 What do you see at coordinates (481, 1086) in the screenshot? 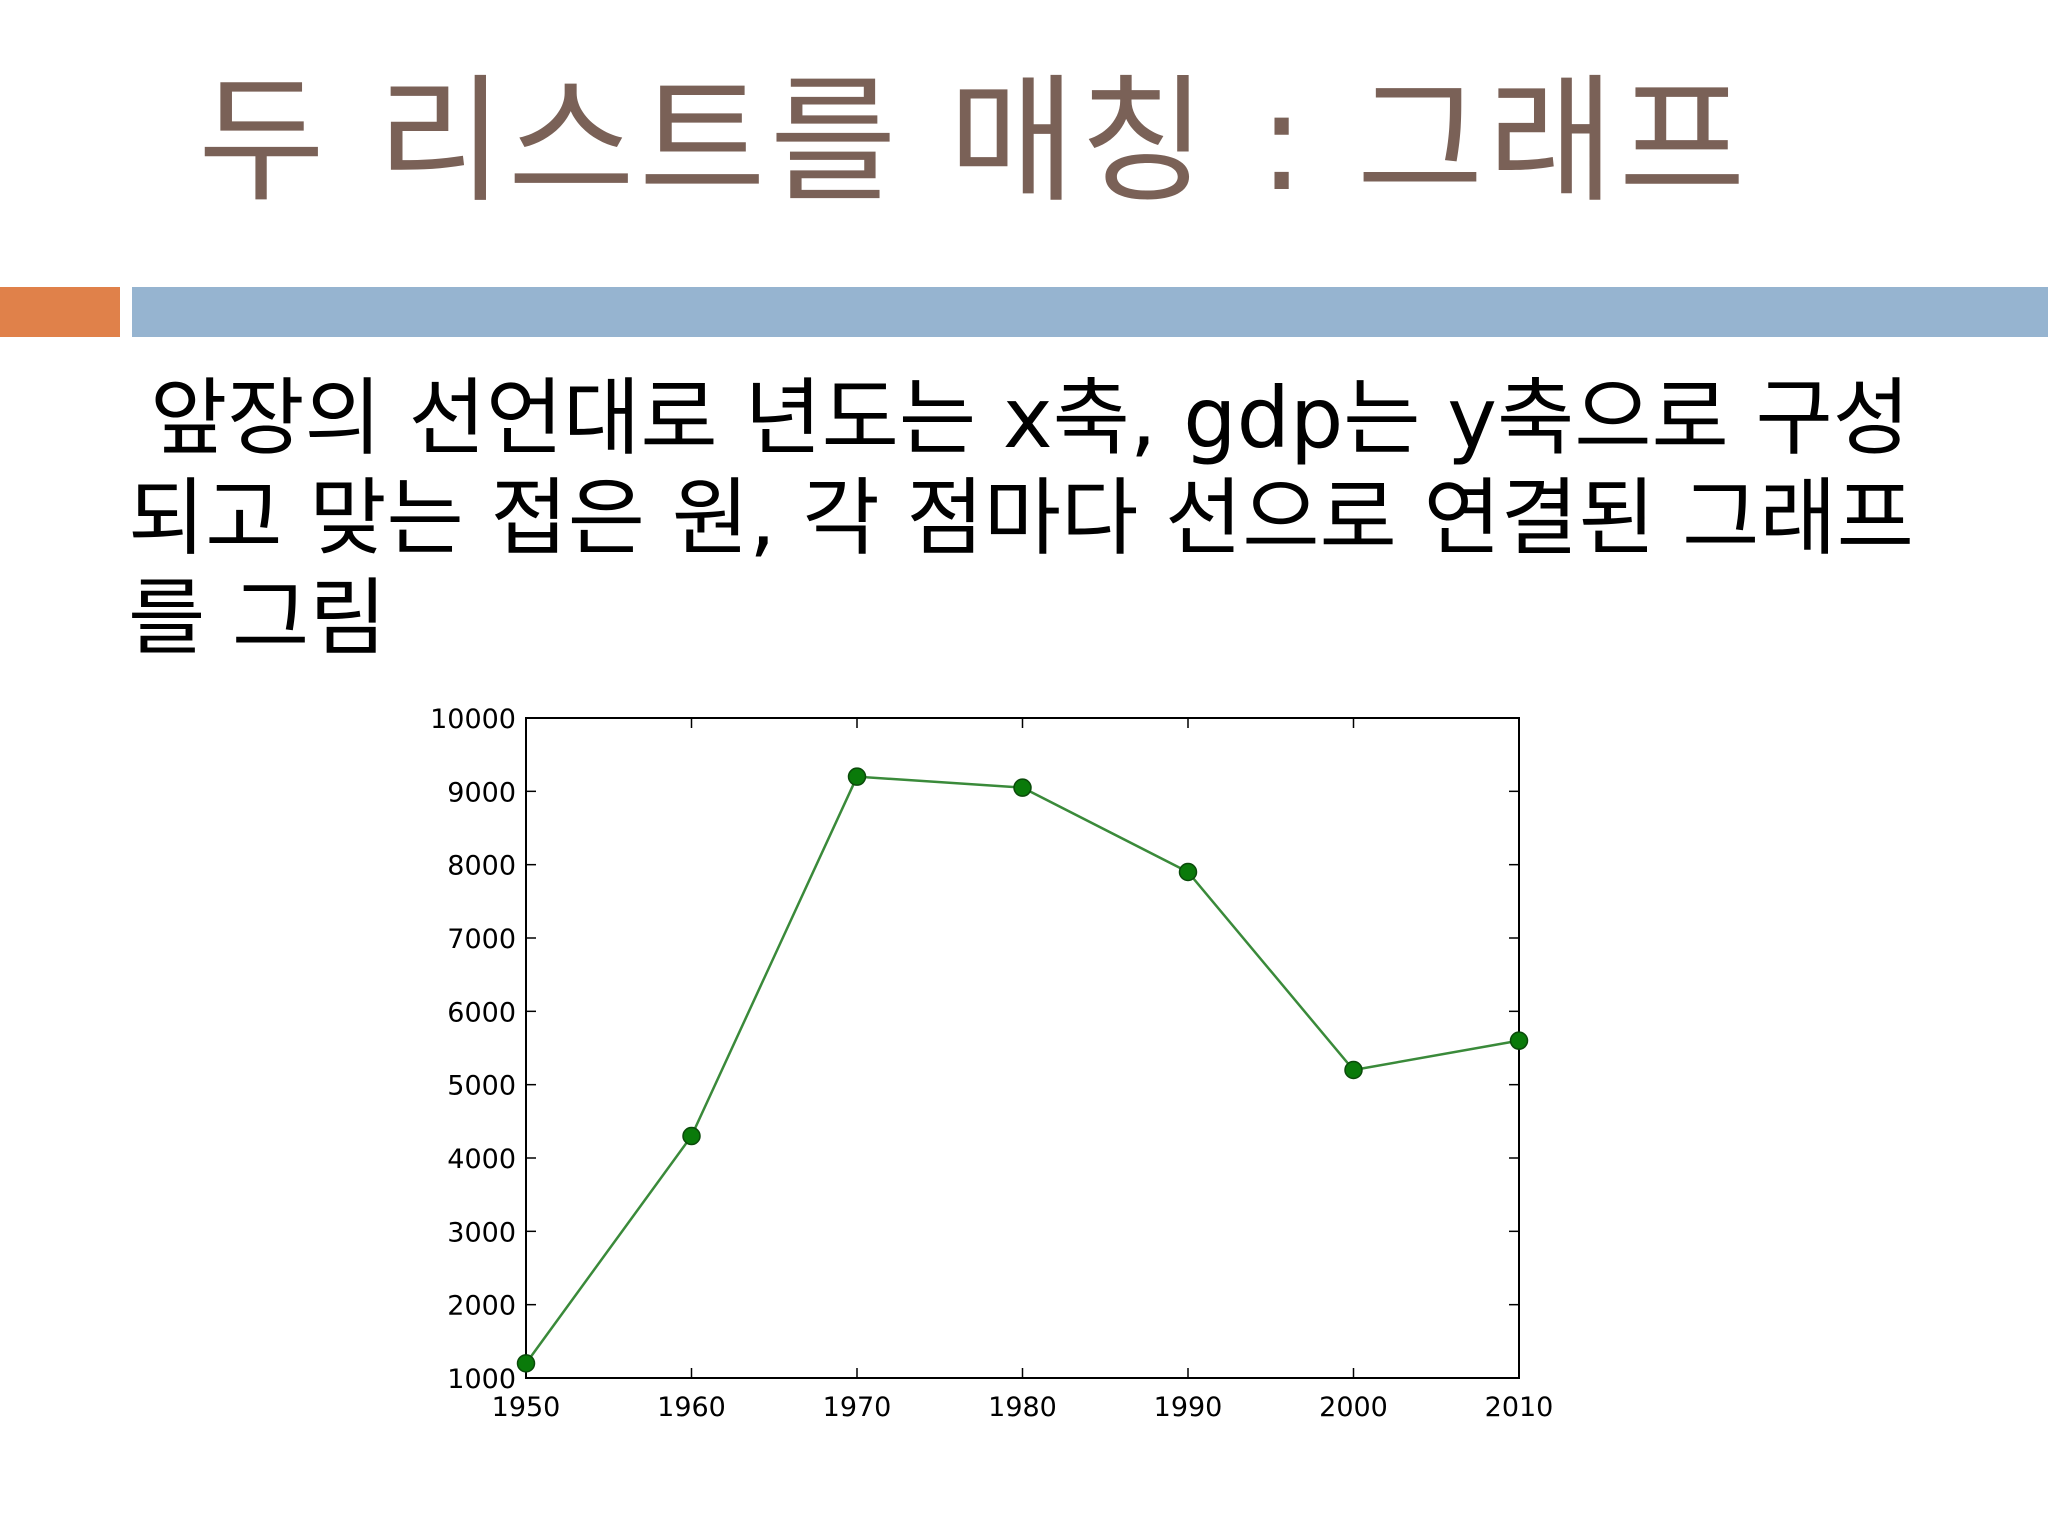
I see `y-tick-label: 5000` at bounding box center [481, 1086].